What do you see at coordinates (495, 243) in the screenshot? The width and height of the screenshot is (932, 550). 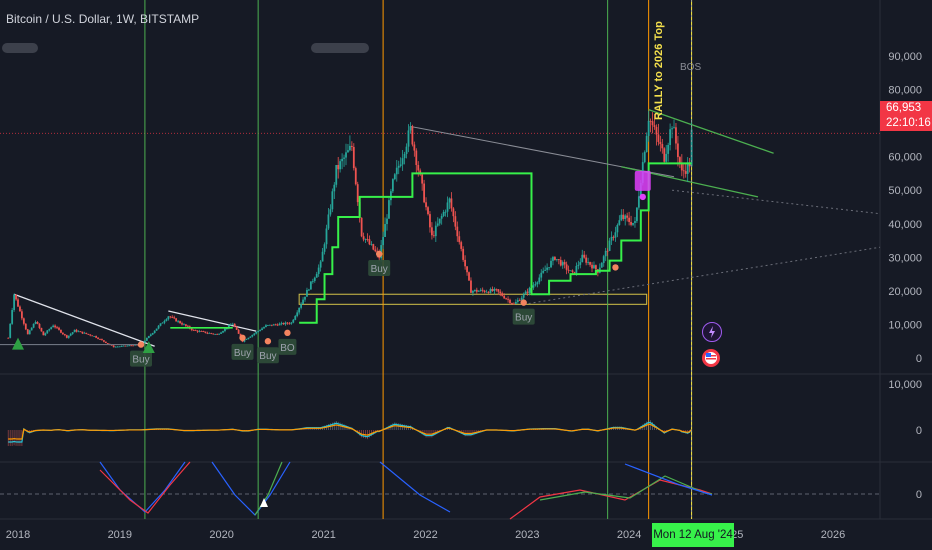 I see `supertrend-line` at bounding box center [495, 243].